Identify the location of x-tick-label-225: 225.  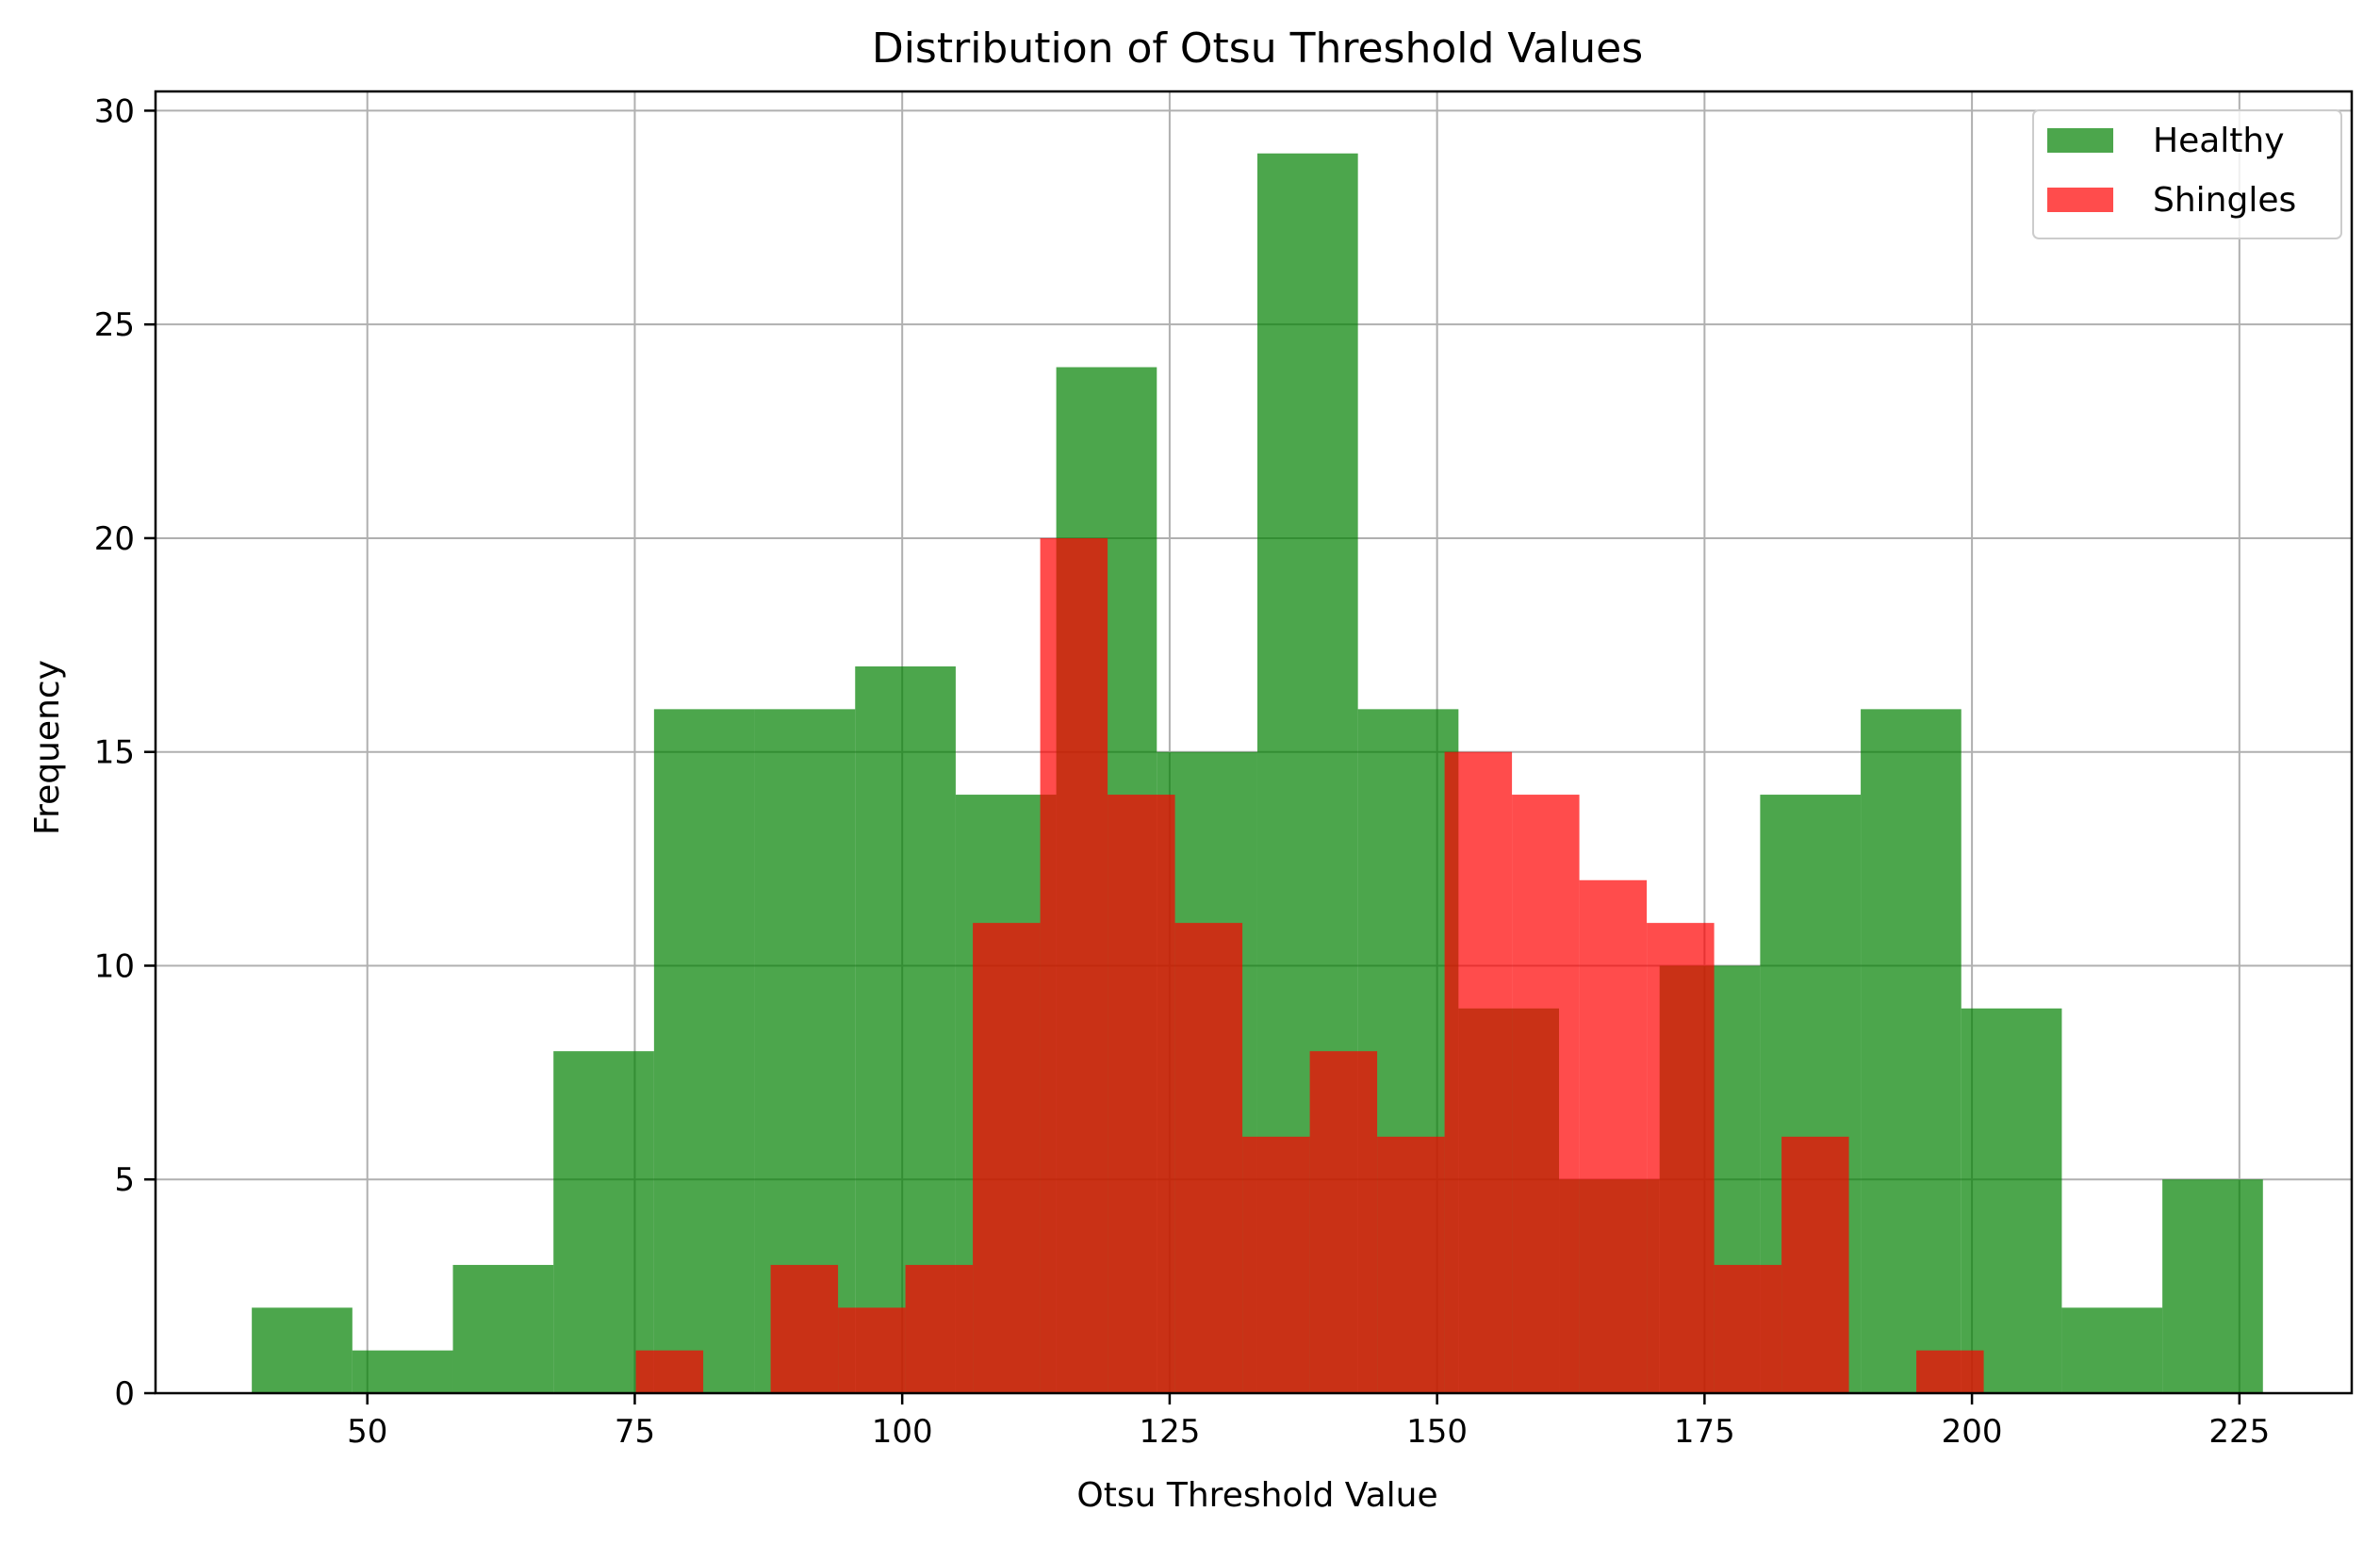
(2239, 1432).